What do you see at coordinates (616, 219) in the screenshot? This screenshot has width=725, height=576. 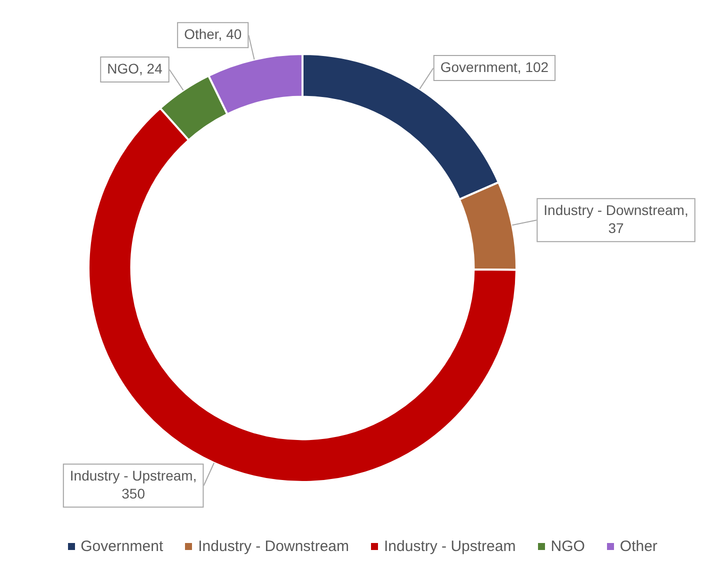 I see `data-label: Industry - Downstream, 37` at bounding box center [616, 219].